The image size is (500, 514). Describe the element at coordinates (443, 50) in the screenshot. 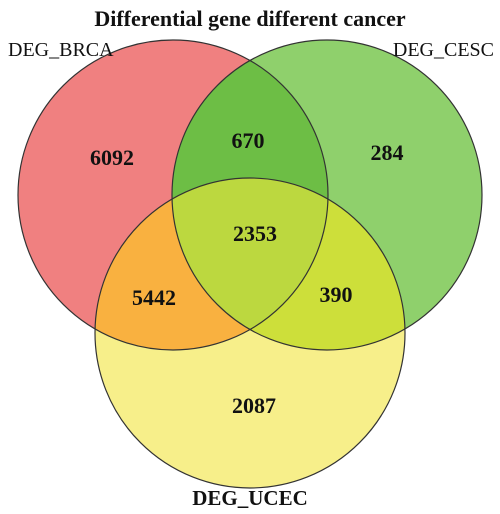

I see `set-label-cesc: DEG_CESC` at that location.